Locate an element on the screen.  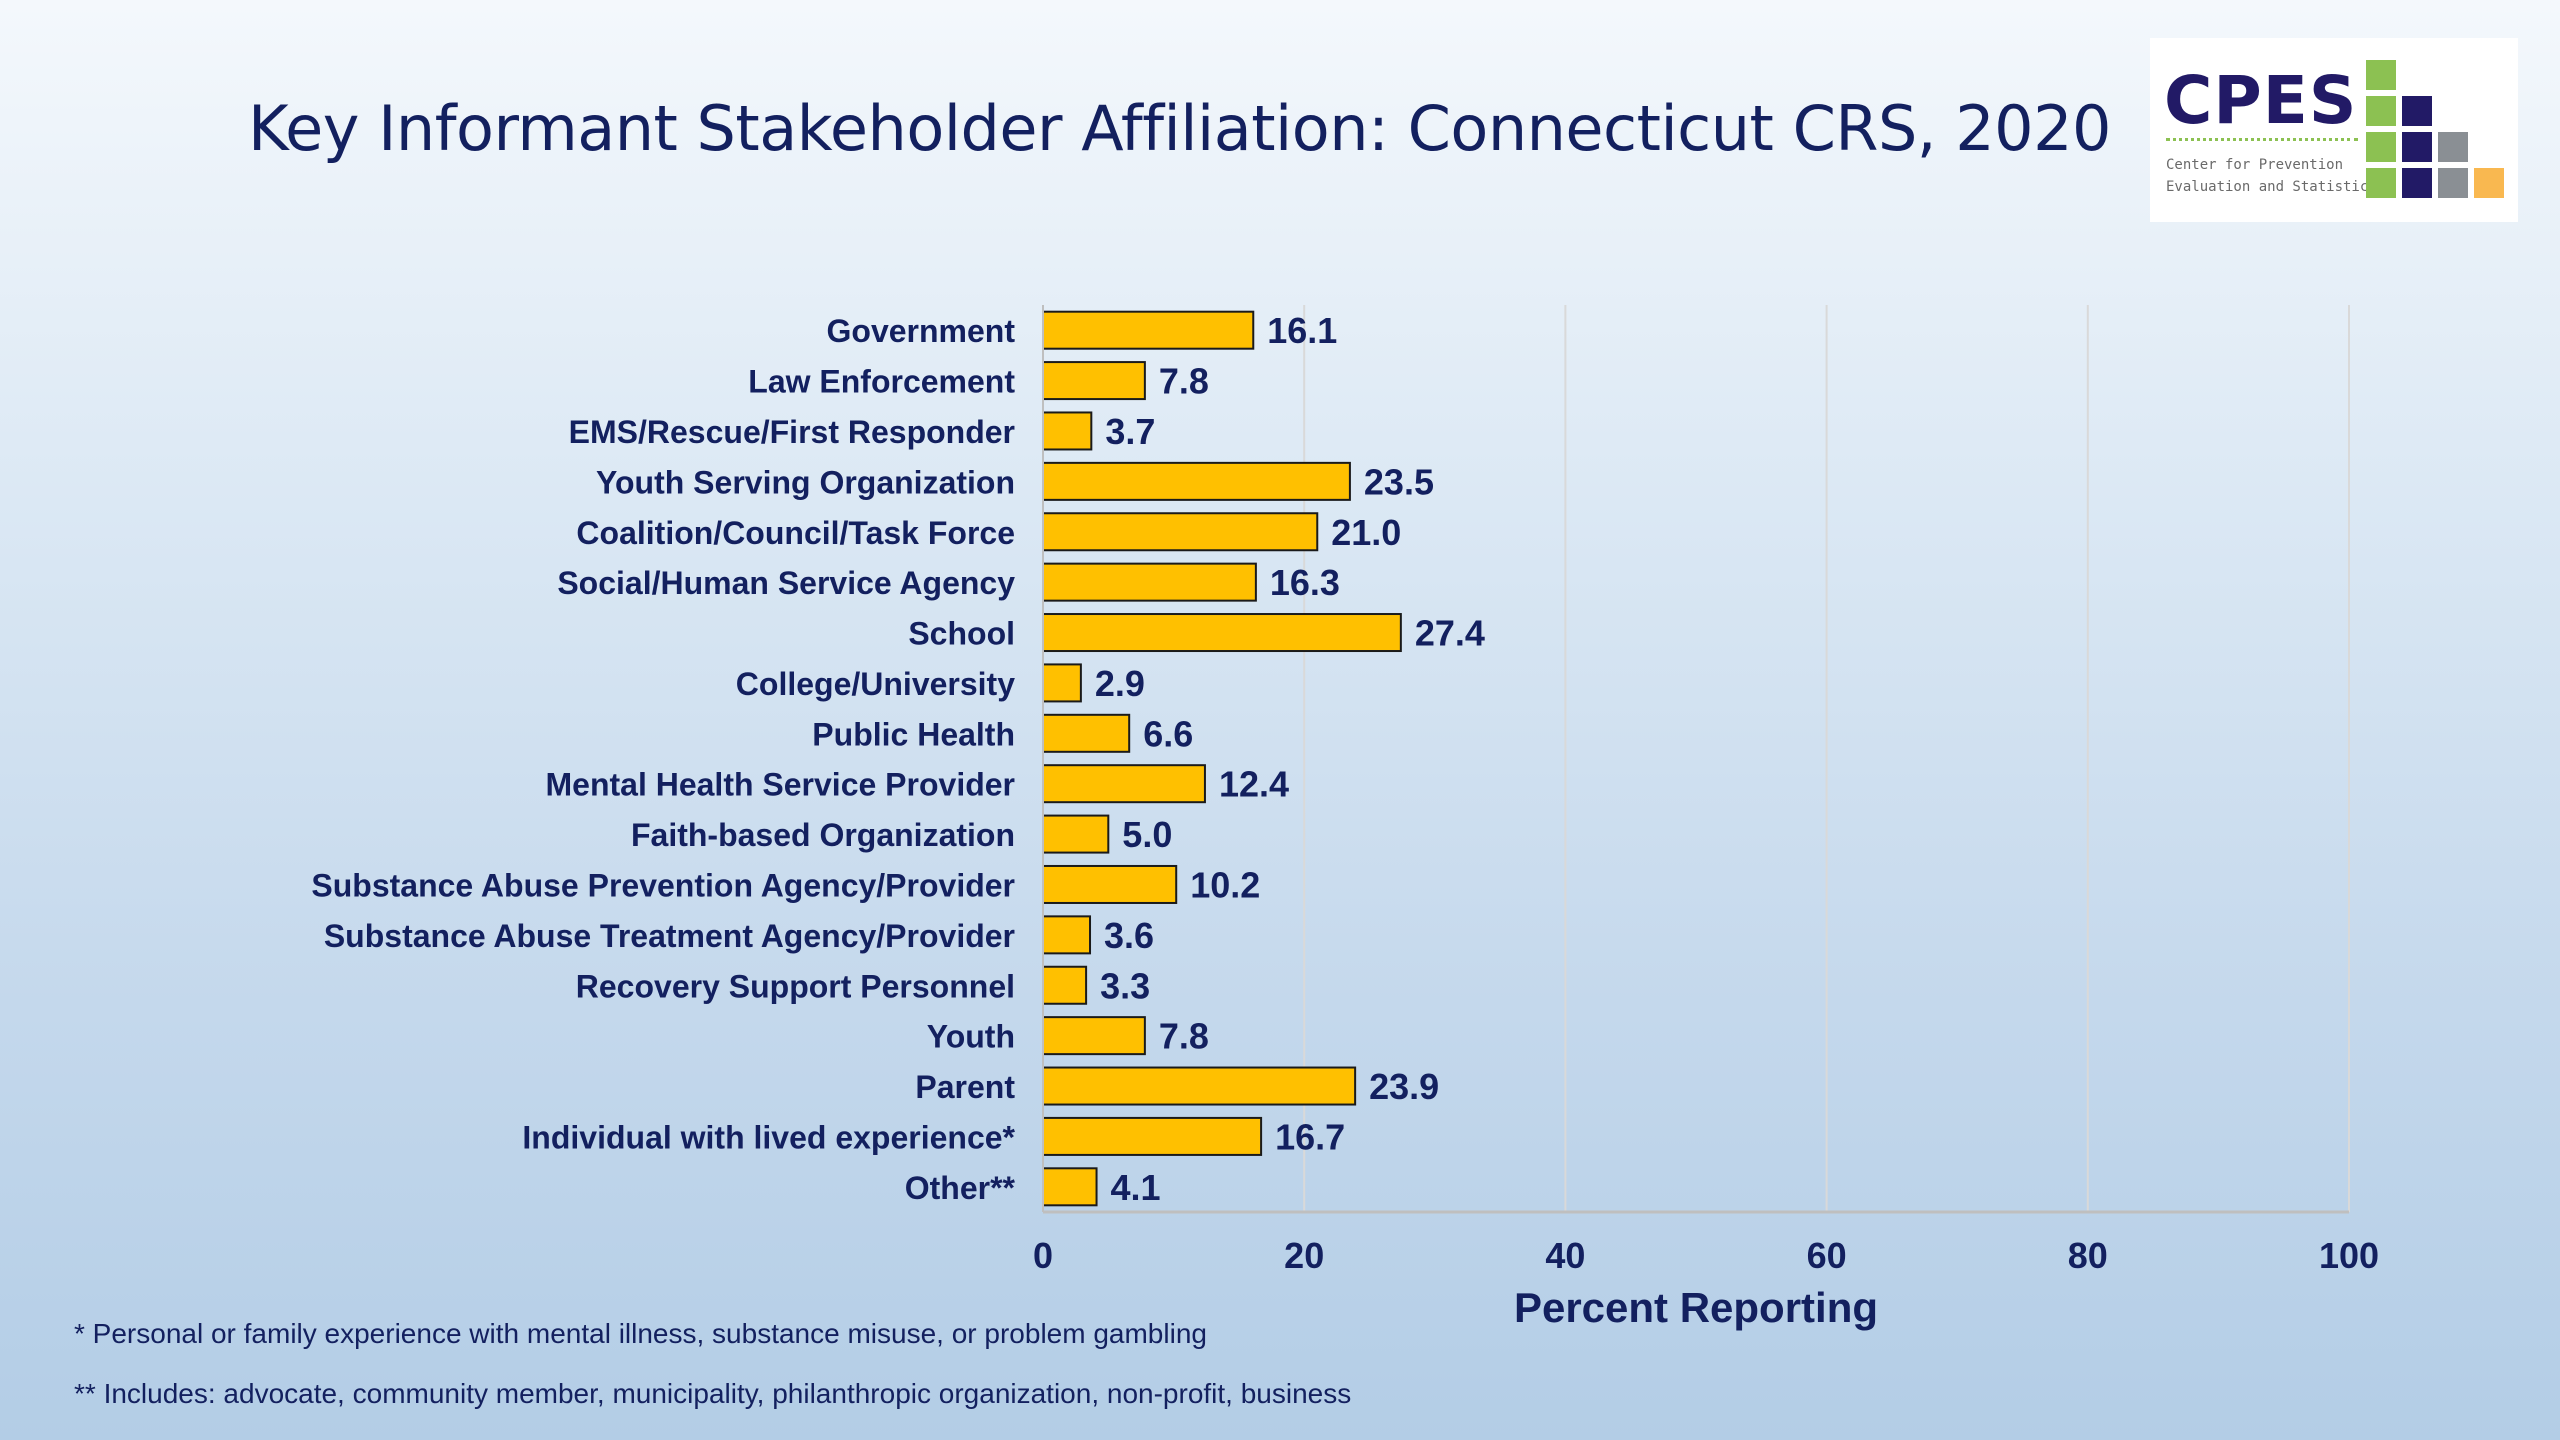
category-label: Social/Human Service Agency is located at coordinates (786, 583).